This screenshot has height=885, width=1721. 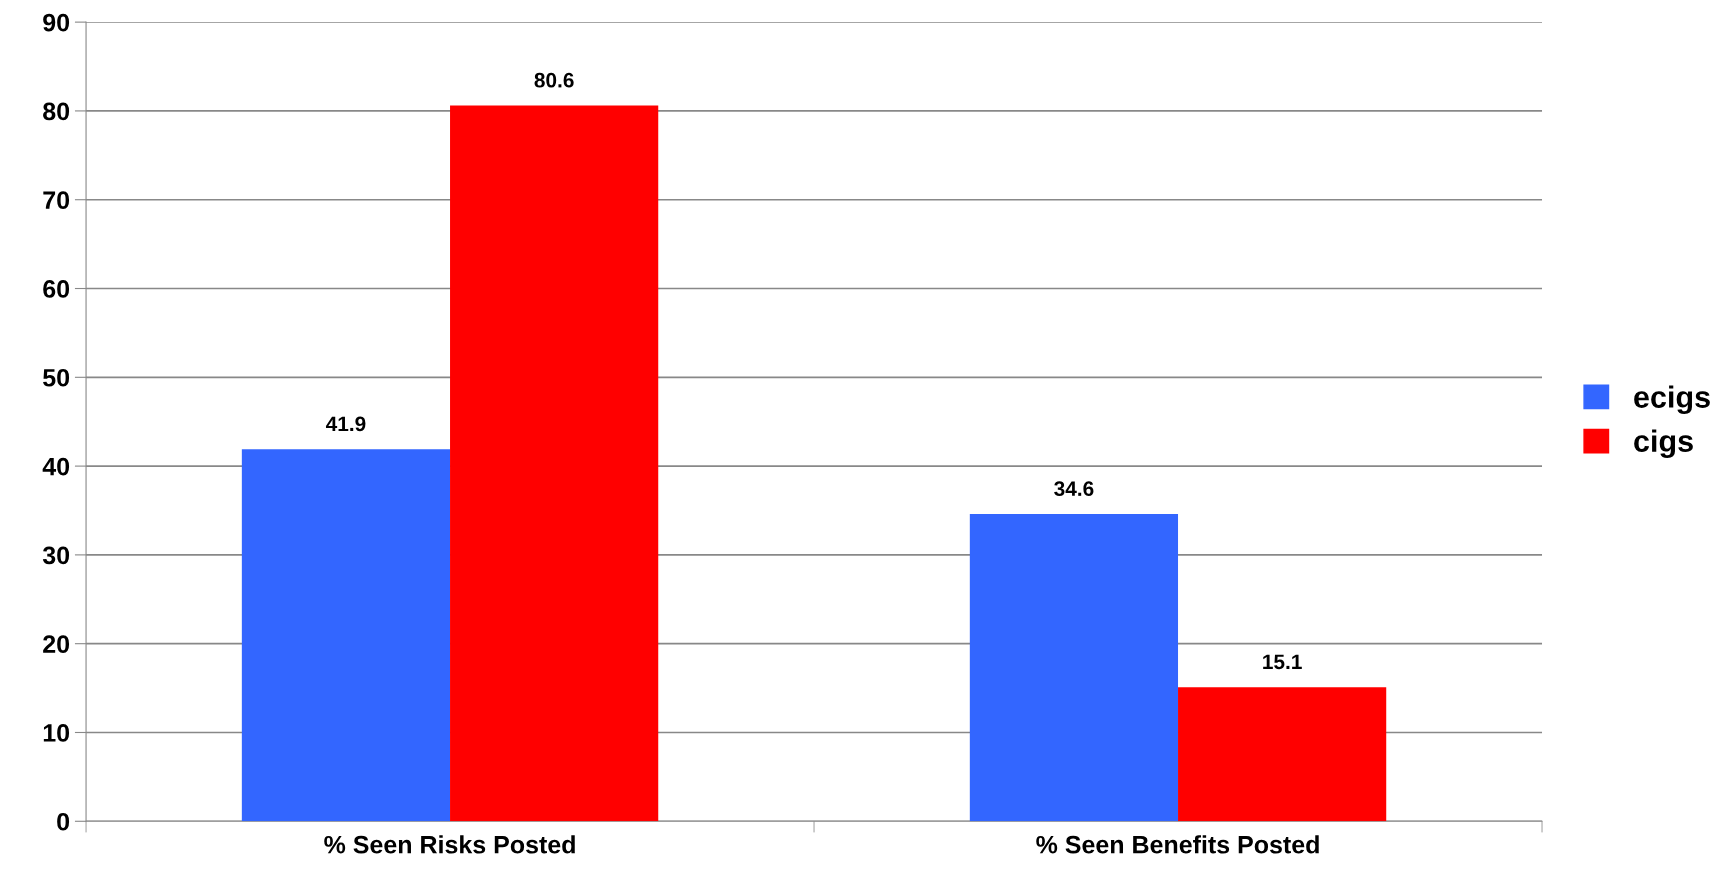 What do you see at coordinates (56, 111) in the screenshot?
I see `y-tick-label: 80` at bounding box center [56, 111].